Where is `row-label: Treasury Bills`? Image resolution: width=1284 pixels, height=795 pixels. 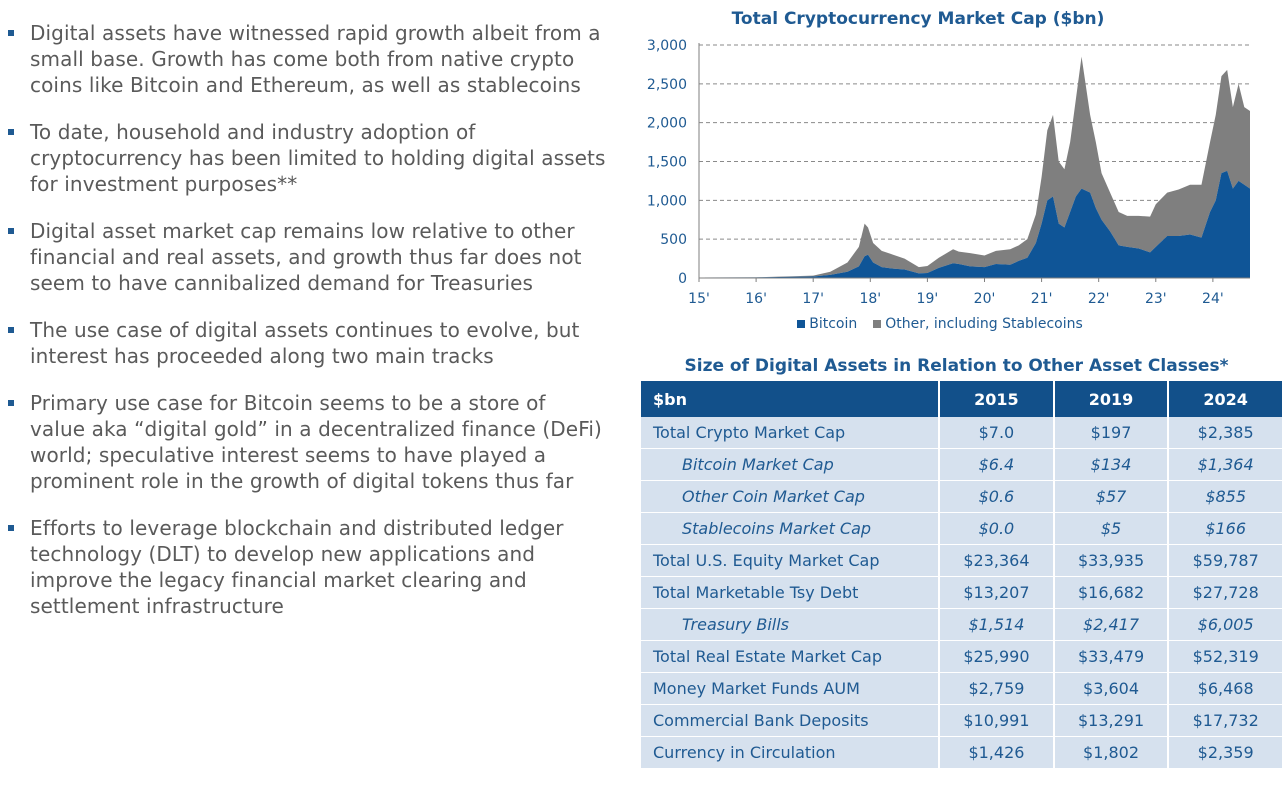
row-label: Treasury Bills is located at coordinates (791, 624).